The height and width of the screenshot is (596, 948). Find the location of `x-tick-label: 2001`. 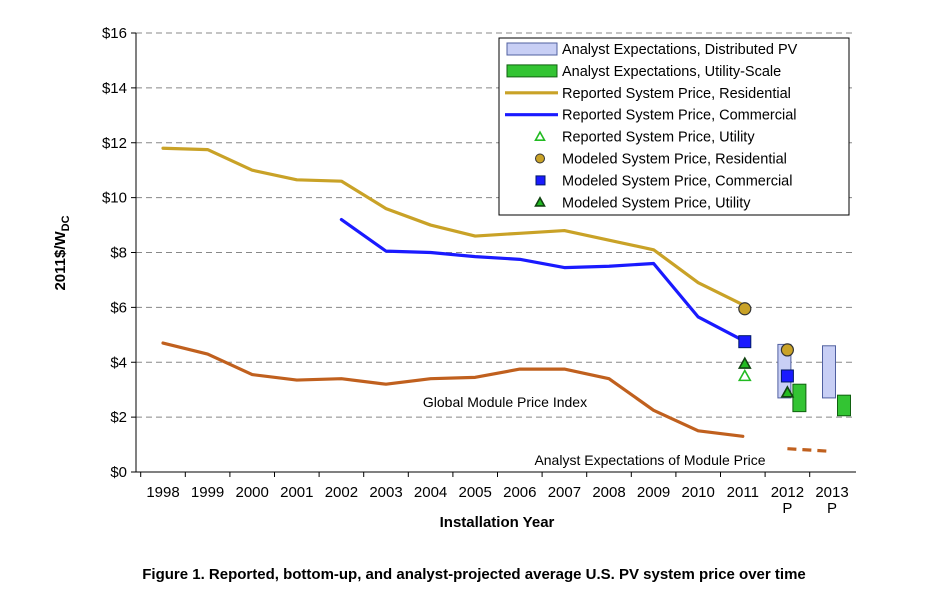

x-tick-label: 2001 is located at coordinates (296, 492).